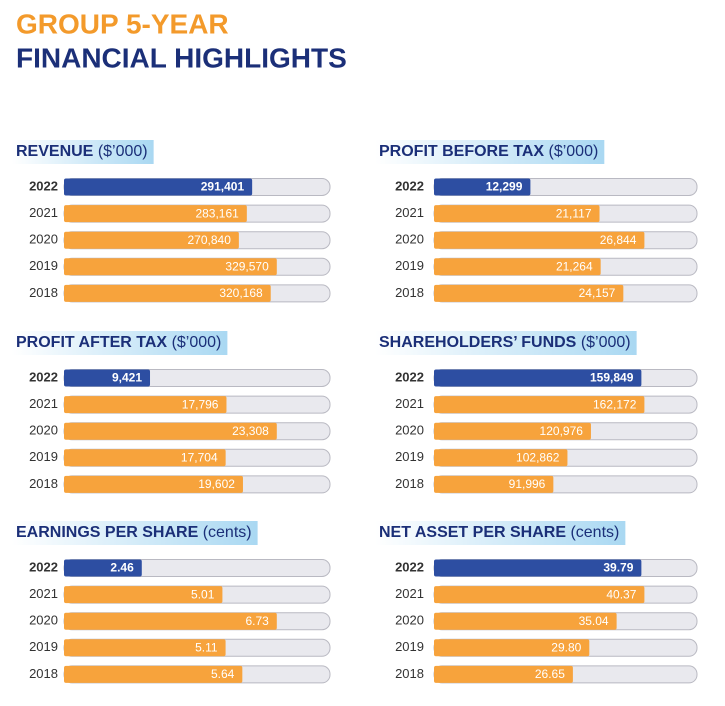 The image size is (725, 706). What do you see at coordinates (615, 404) in the screenshot?
I see `value-label: 162,172` at bounding box center [615, 404].